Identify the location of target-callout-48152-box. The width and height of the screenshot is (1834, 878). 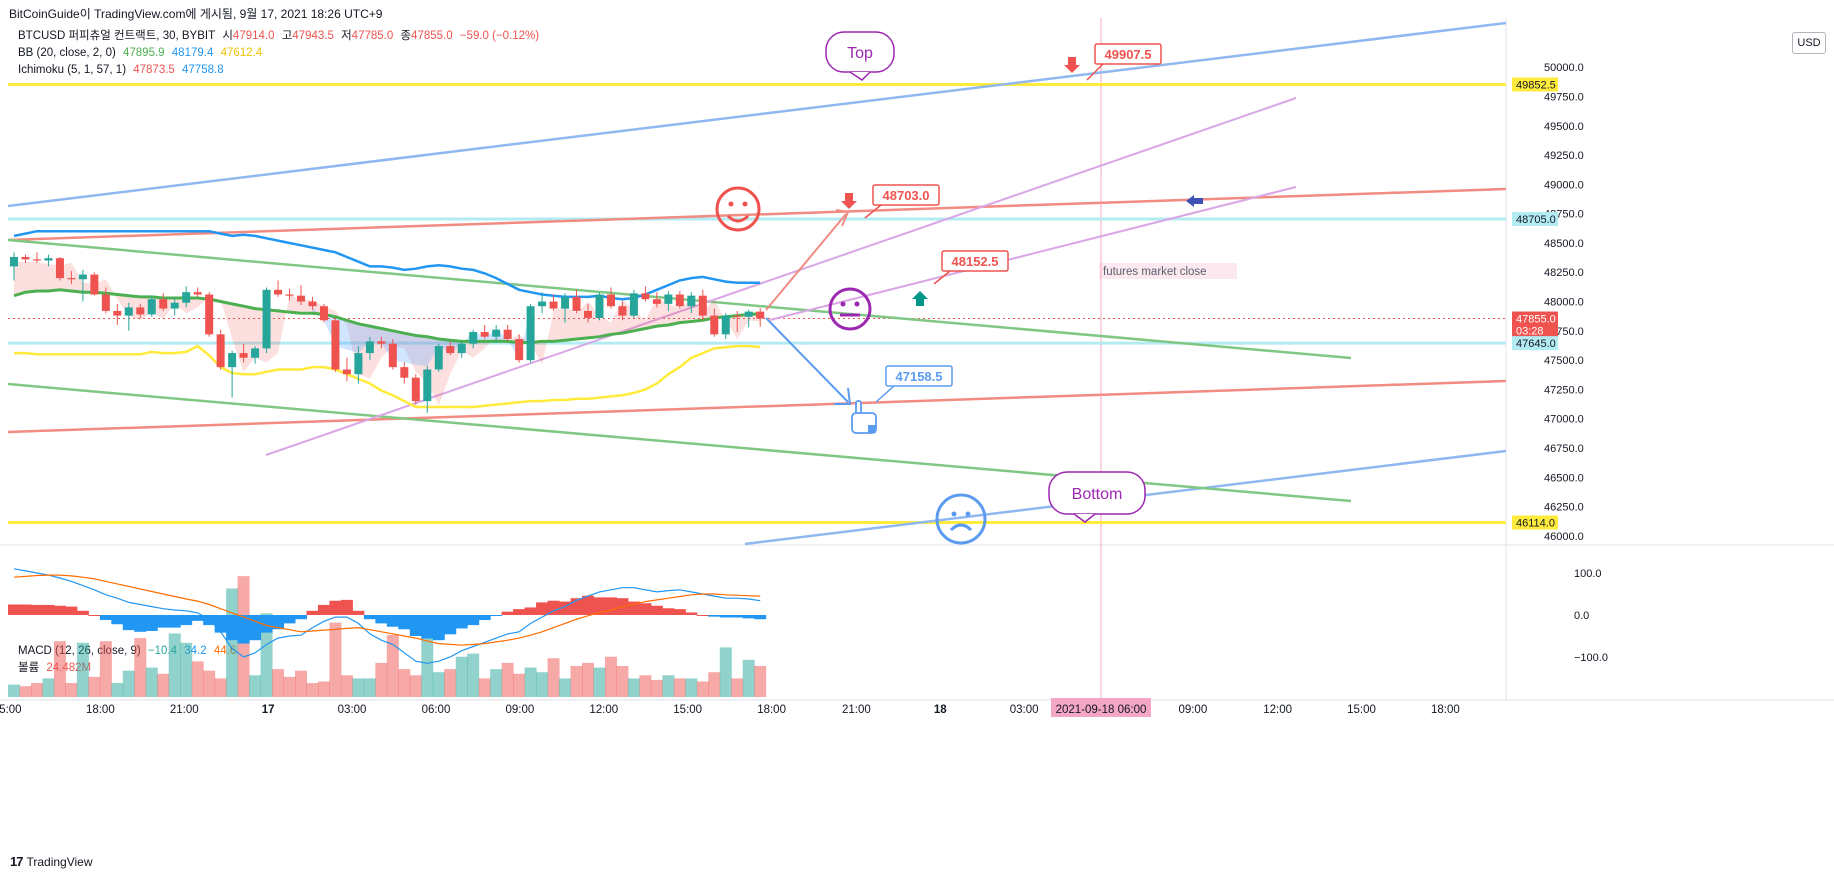
(975, 261).